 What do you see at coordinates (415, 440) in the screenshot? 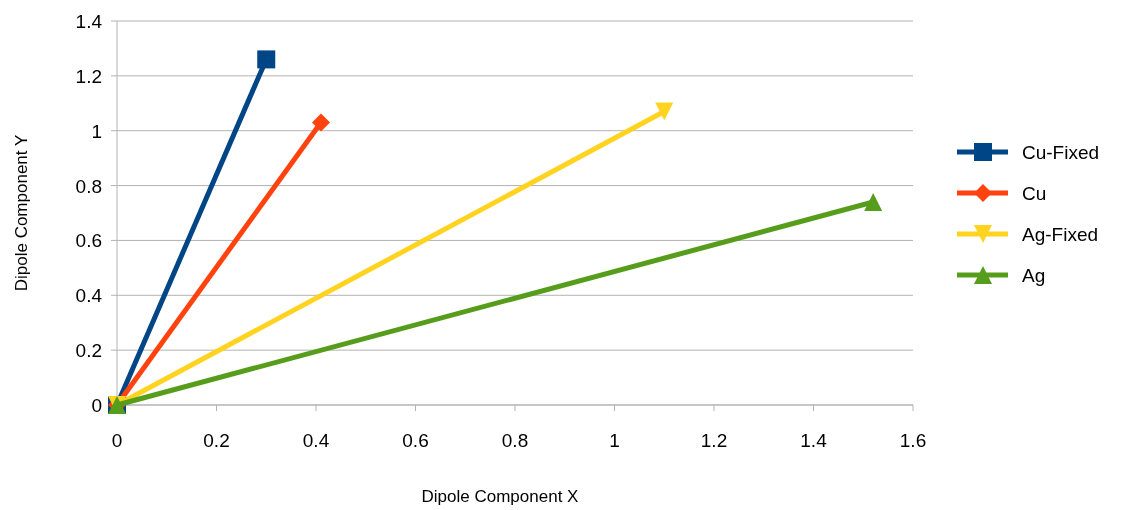
I see `x-tick-label: 0.6` at bounding box center [415, 440].